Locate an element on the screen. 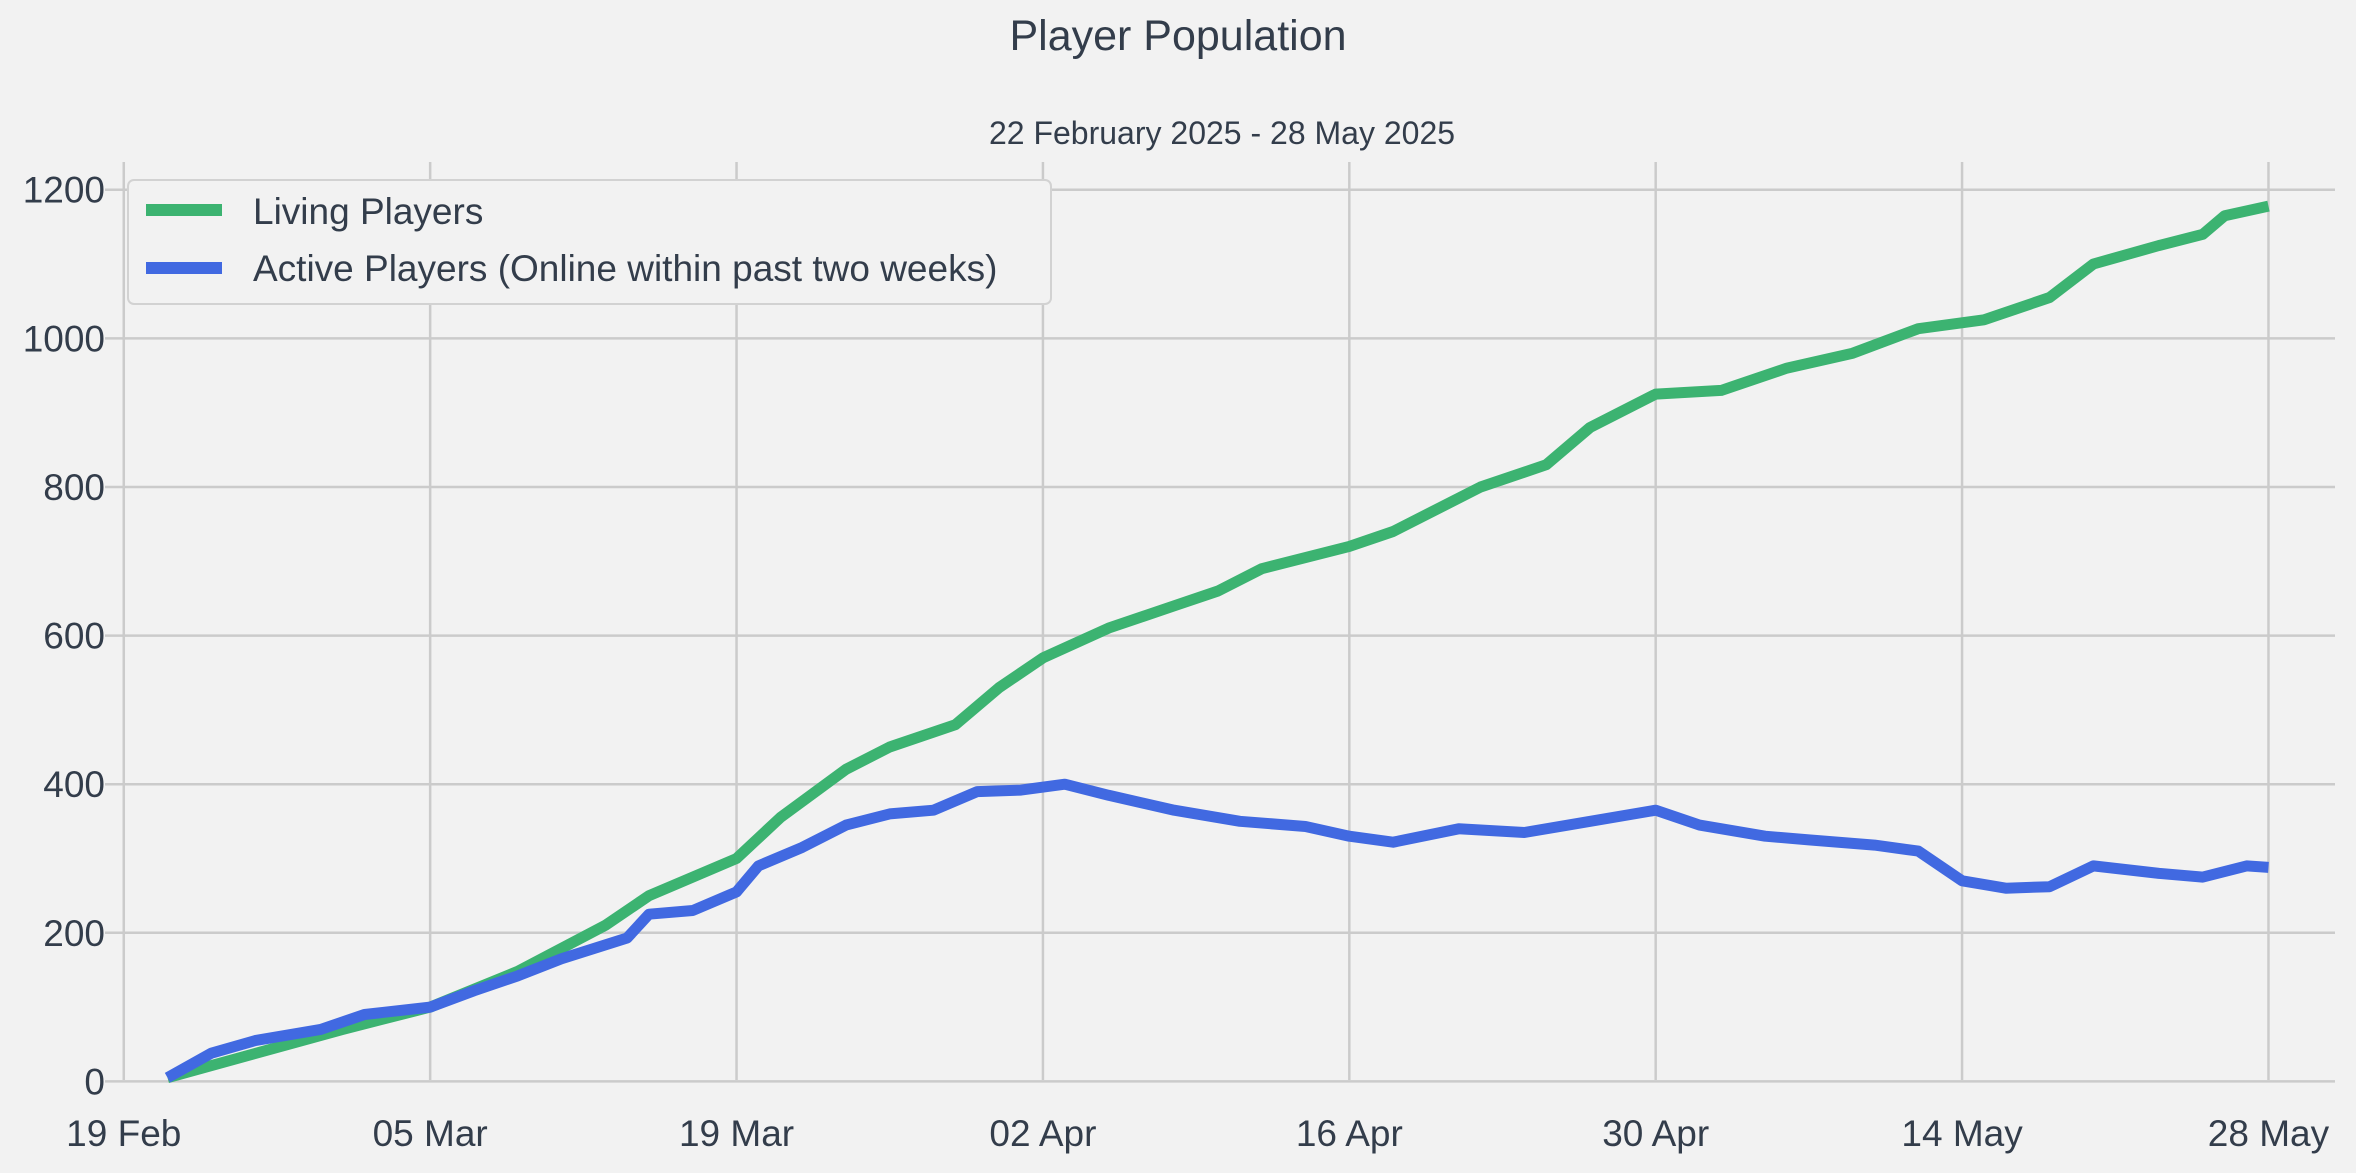 The height and width of the screenshot is (1173, 2356). x-tick-label: 05 Mar is located at coordinates (430, 1133).